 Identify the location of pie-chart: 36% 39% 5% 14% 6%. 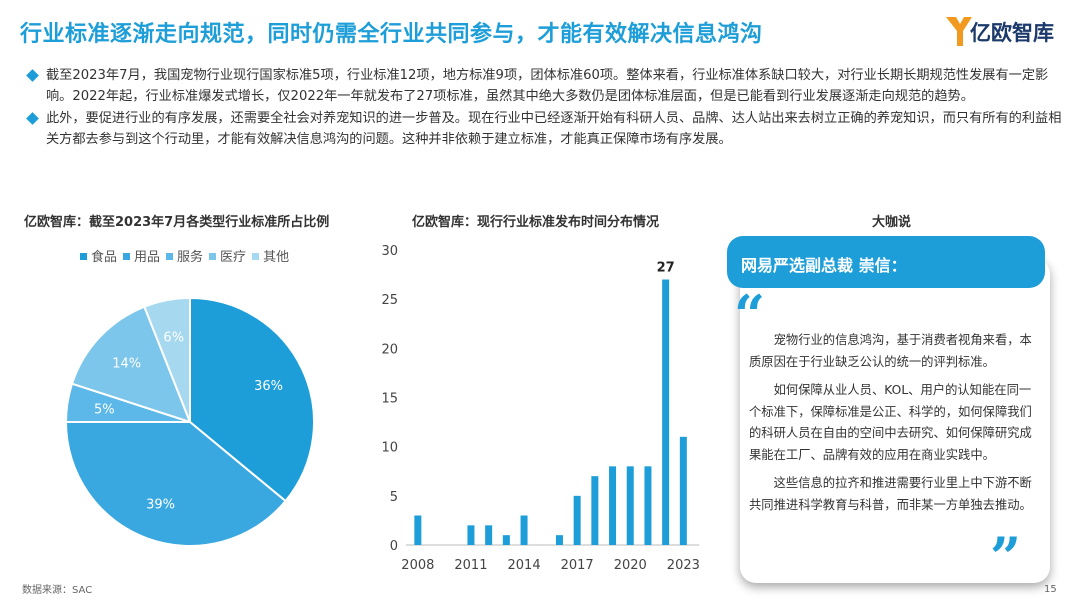
(189, 421).